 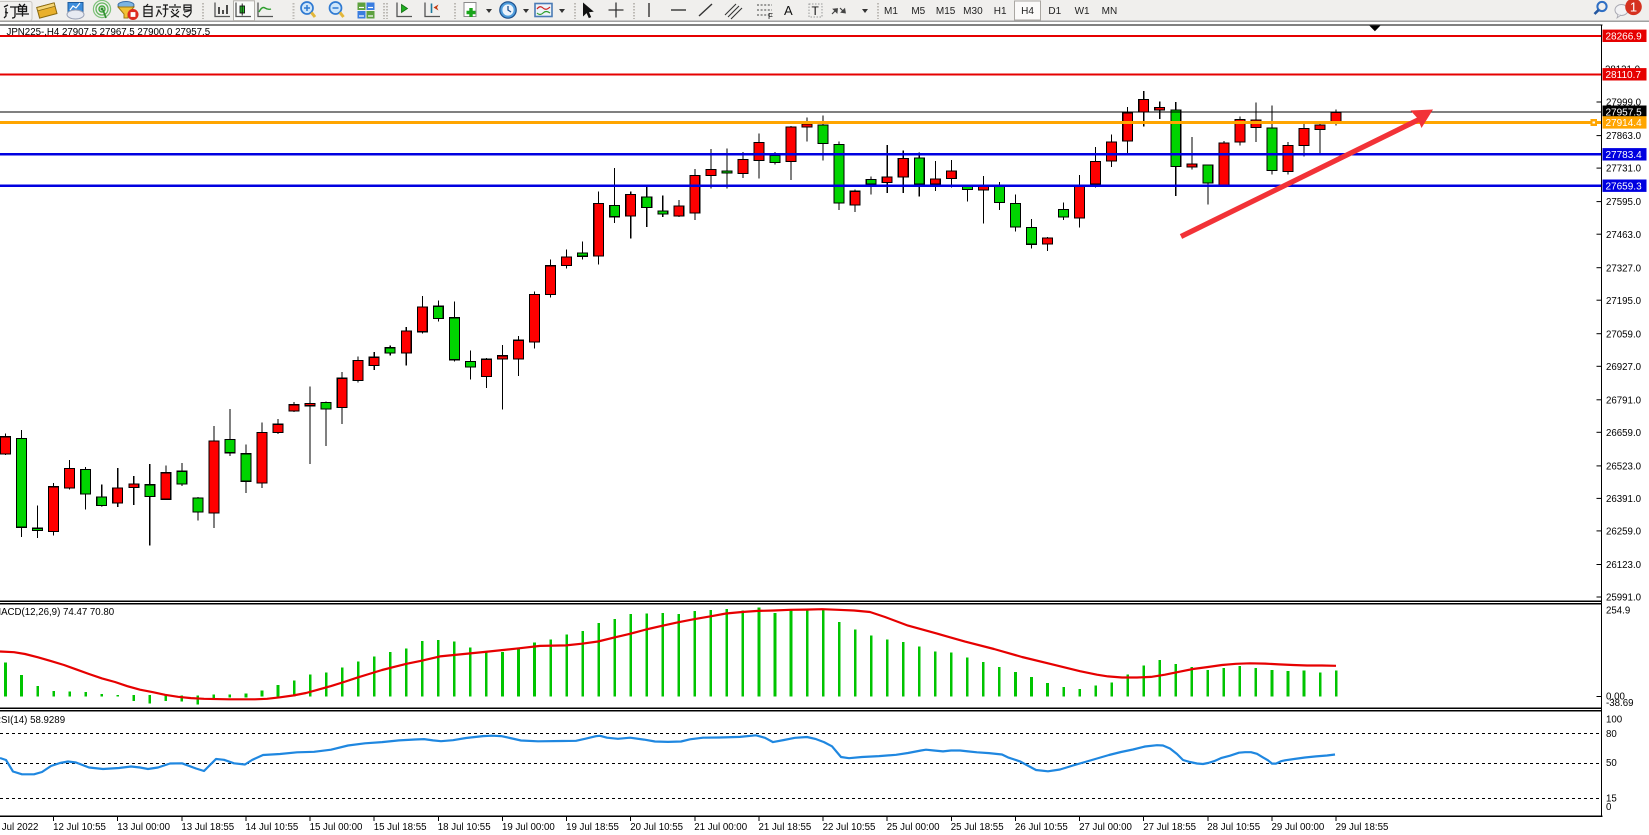 What do you see at coordinates (32, 720) in the screenshot?
I see `svg-text: RSI(14) 58.9289` at bounding box center [32, 720].